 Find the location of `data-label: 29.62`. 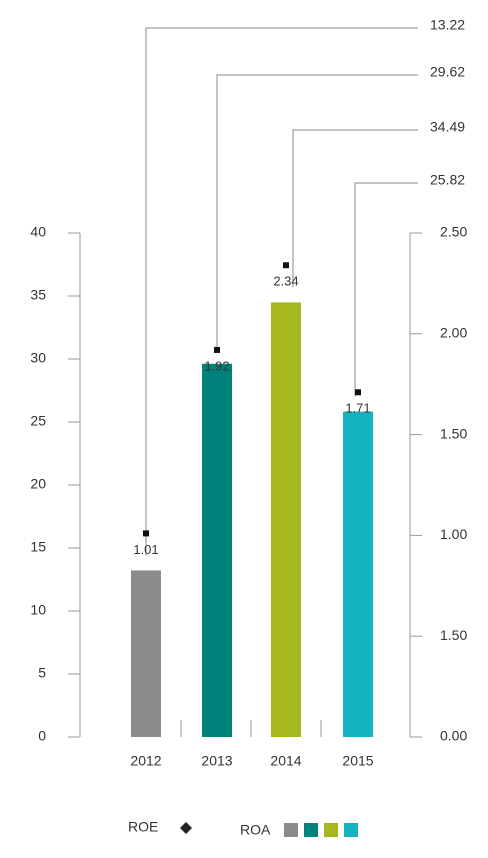

data-label: 29.62 is located at coordinates (447, 72).